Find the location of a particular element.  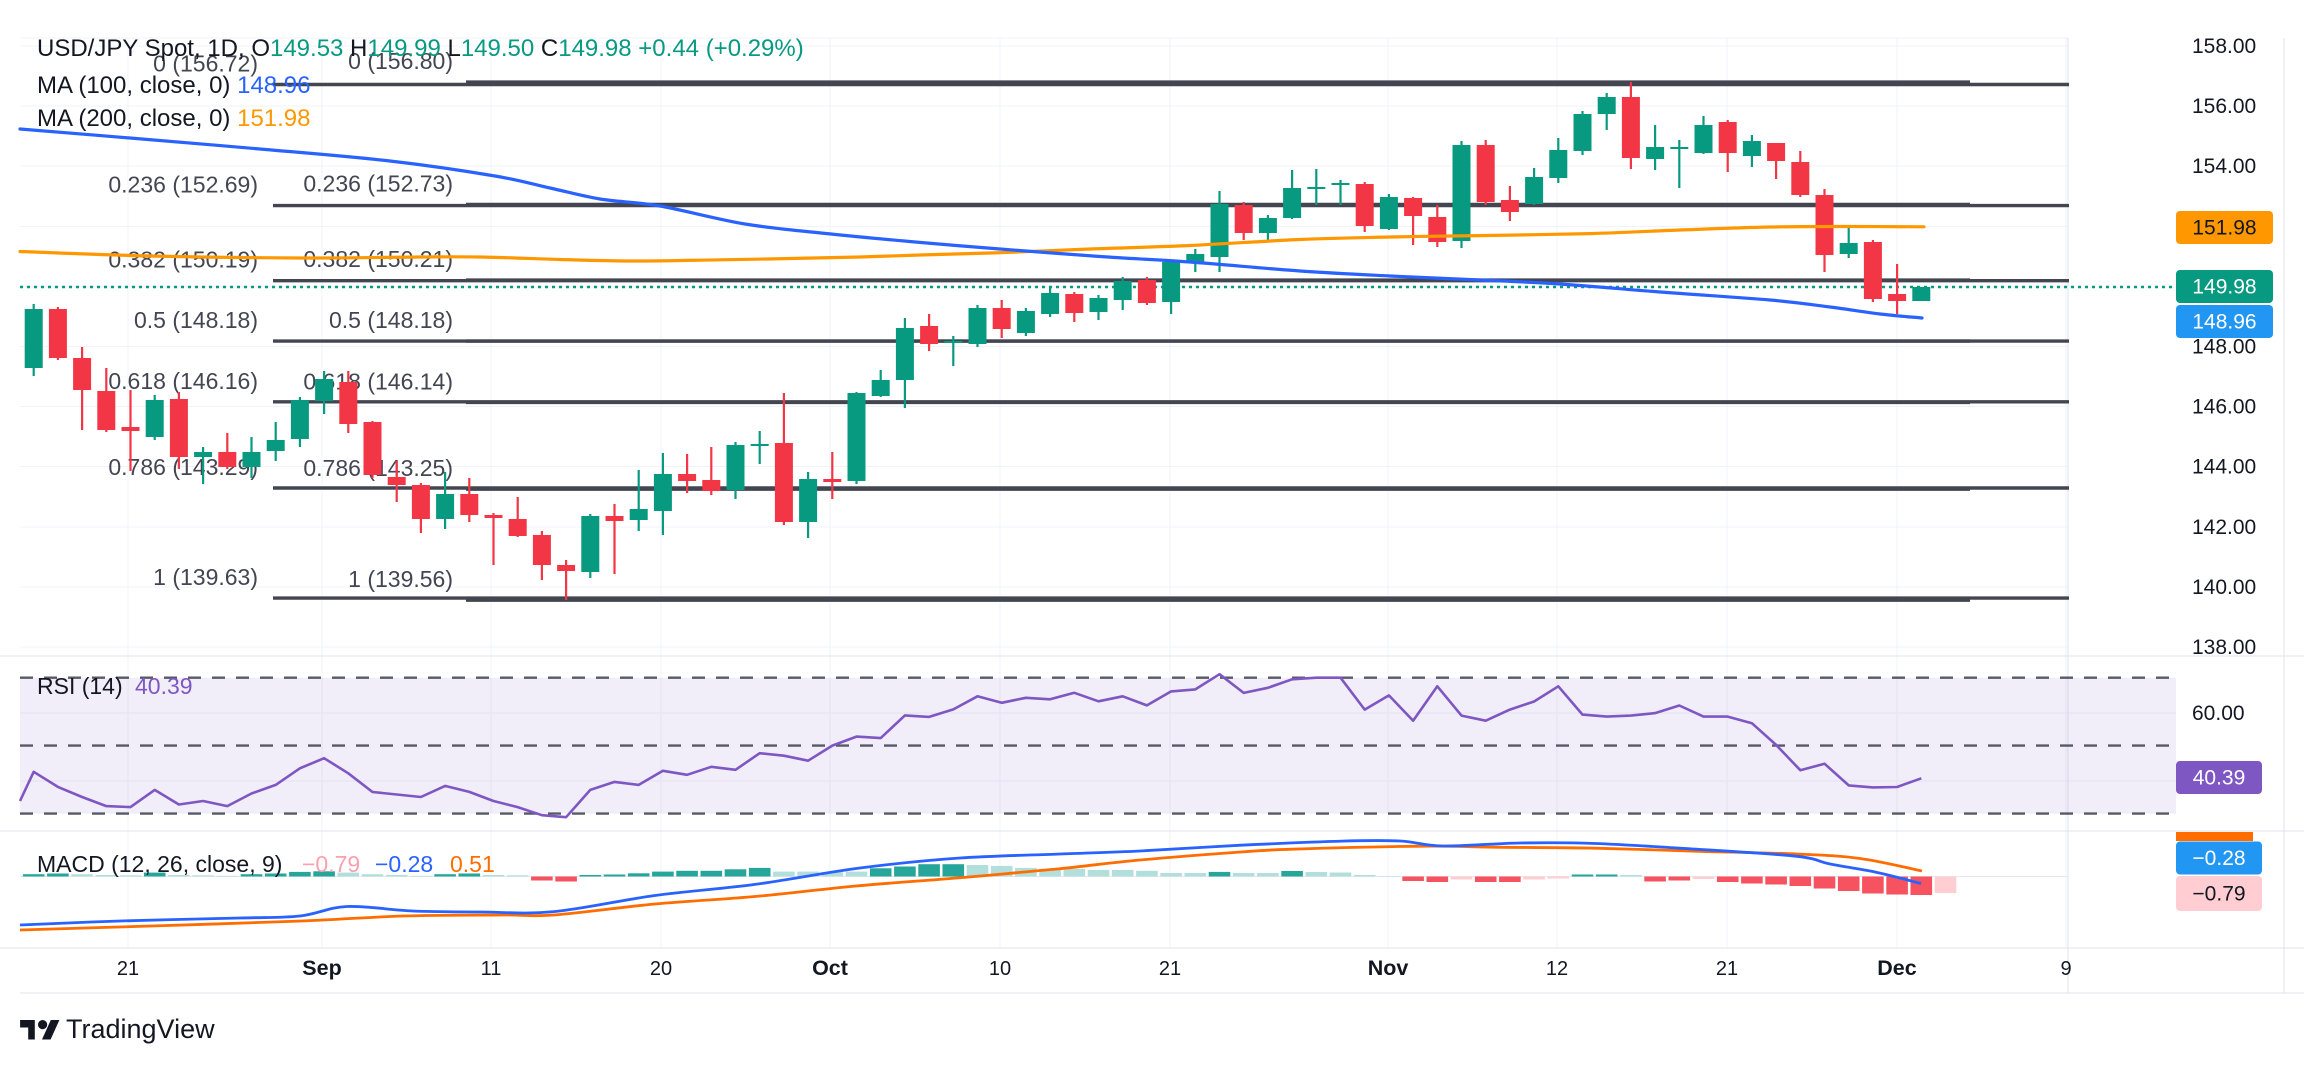

svg-text: 0.236 (152.69) is located at coordinates (183, 185).